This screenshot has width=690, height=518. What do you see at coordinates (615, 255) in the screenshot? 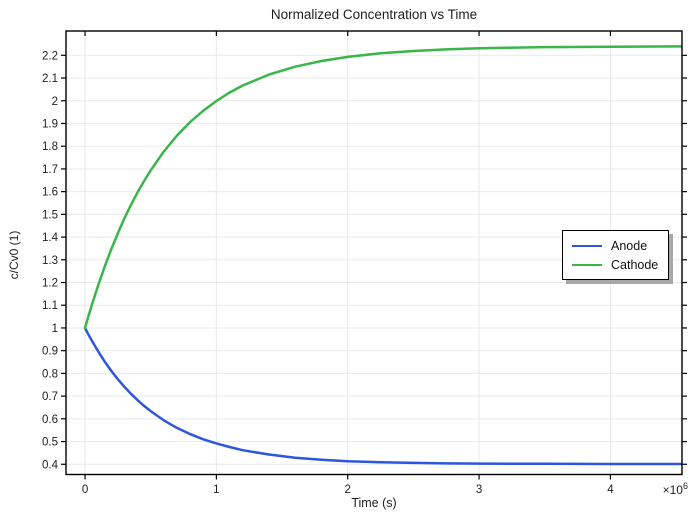
I see `legend: Anode Cathode` at bounding box center [615, 255].